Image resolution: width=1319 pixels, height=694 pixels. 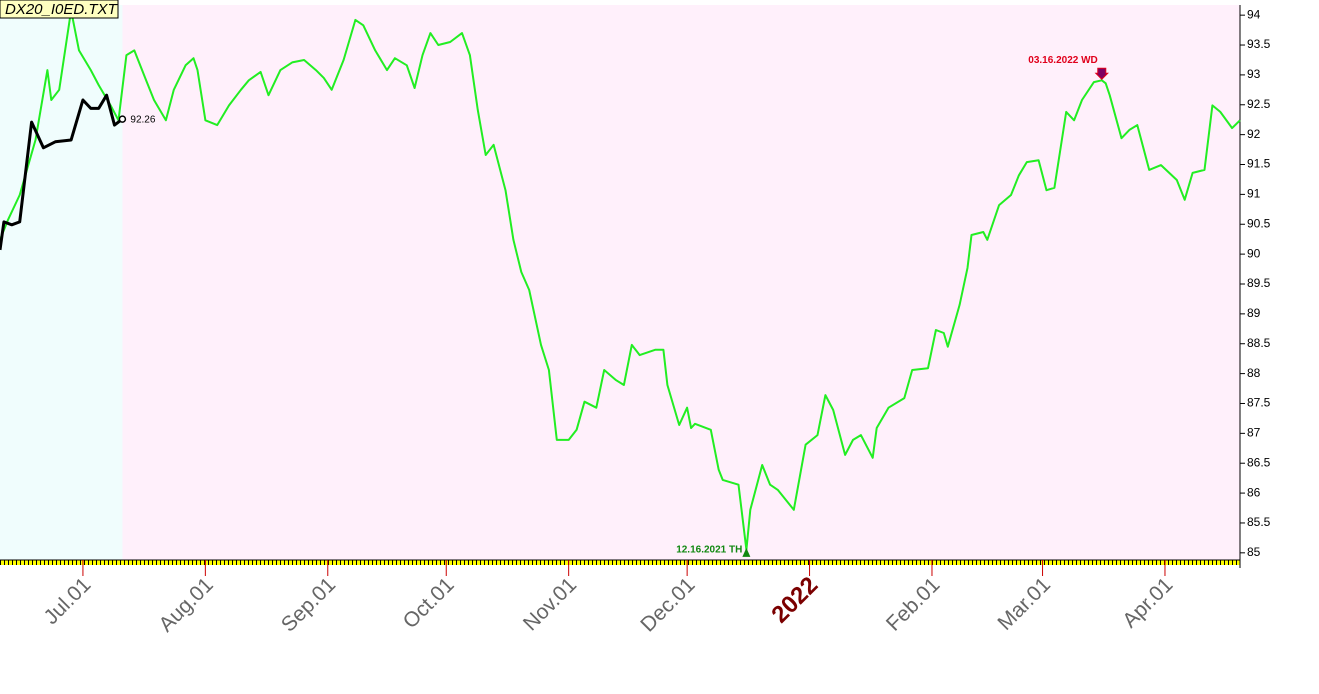 What do you see at coordinates (1254, 253) in the screenshot?
I see `y-tick-label: 90` at bounding box center [1254, 253].